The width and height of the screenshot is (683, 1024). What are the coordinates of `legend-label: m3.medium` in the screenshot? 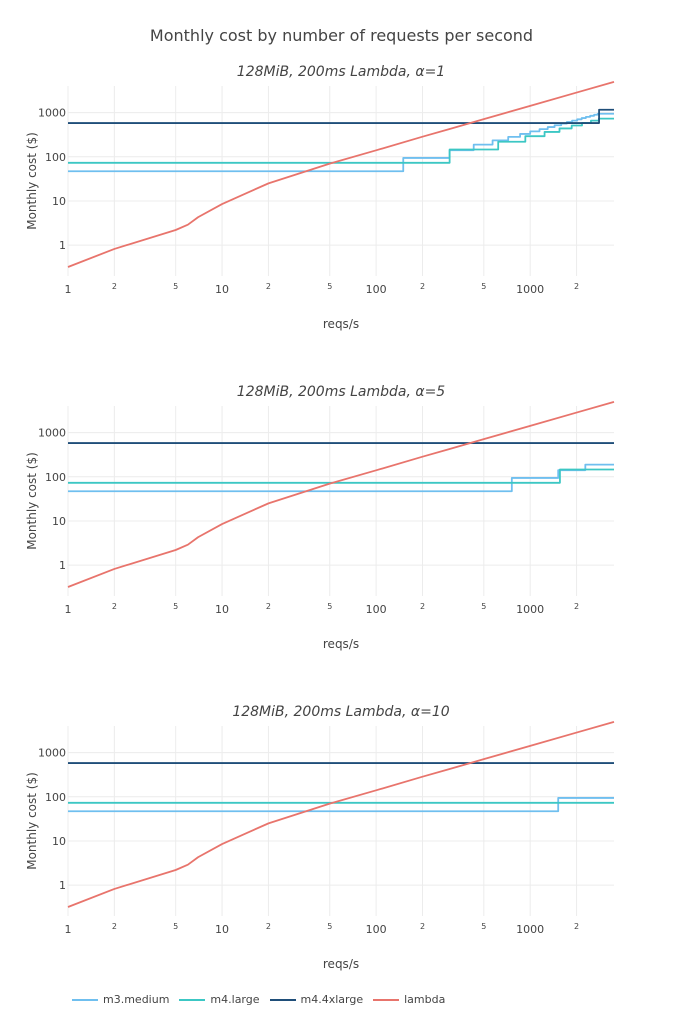 It's located at (136, 999).